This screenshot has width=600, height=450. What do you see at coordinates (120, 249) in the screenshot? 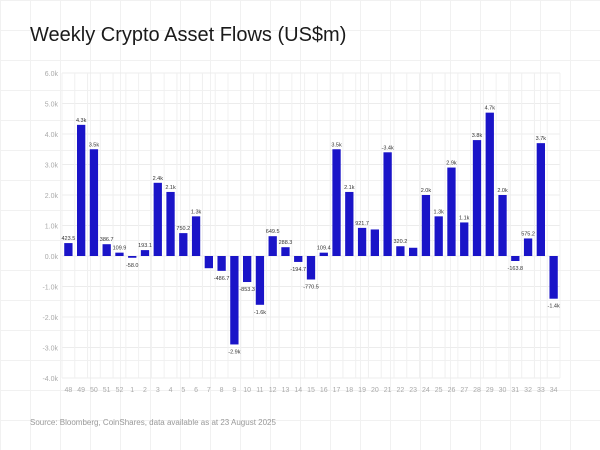
I see `data-label: 109.9` at bounding box center [120, 249].